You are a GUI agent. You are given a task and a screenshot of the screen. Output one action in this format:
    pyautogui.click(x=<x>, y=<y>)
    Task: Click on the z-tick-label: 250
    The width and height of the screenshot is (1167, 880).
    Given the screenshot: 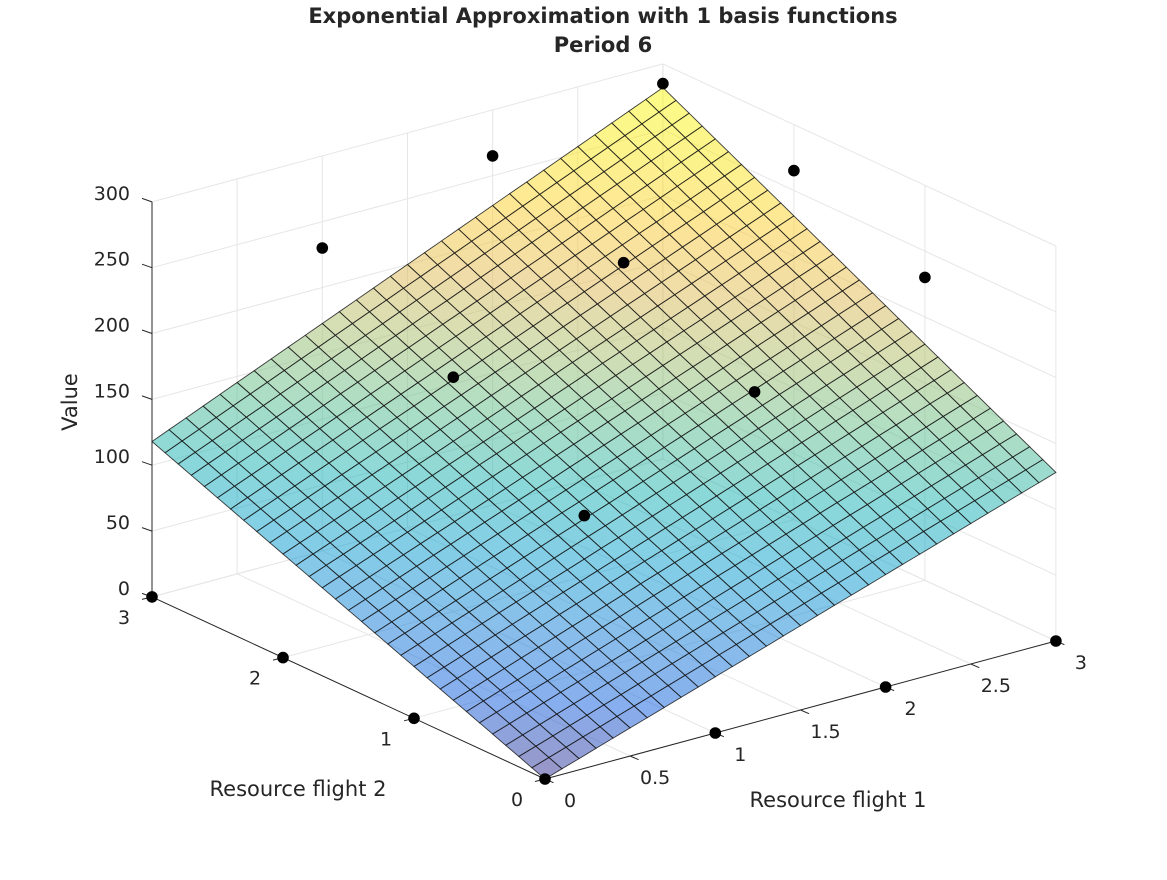 What is the action you would take?
    pyautogui.click(x=112, y=260)
    